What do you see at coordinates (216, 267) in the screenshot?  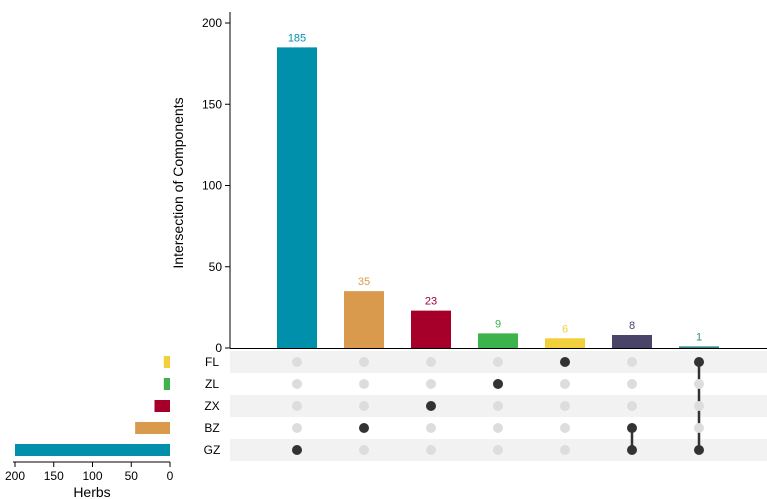 I see `intersection-tick-label: 50` at bounding box center [216, 267].